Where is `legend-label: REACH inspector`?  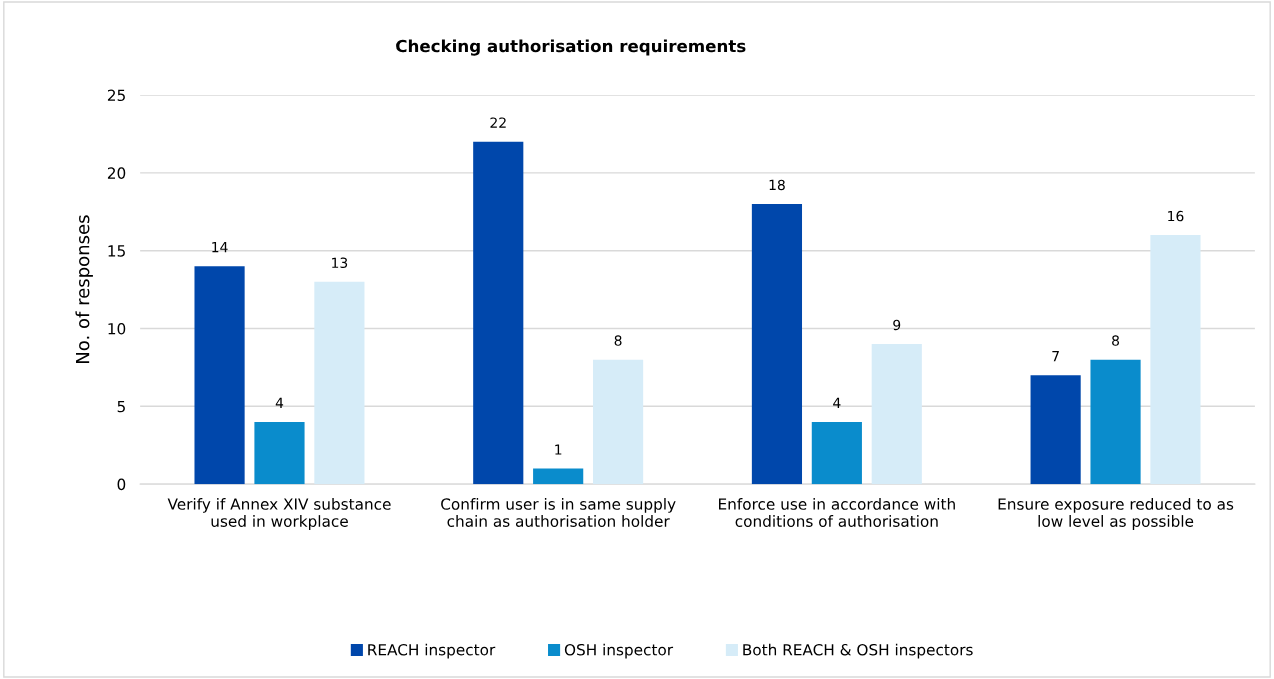
legend-label: REACH inspector is located at coordinates (432, 651).